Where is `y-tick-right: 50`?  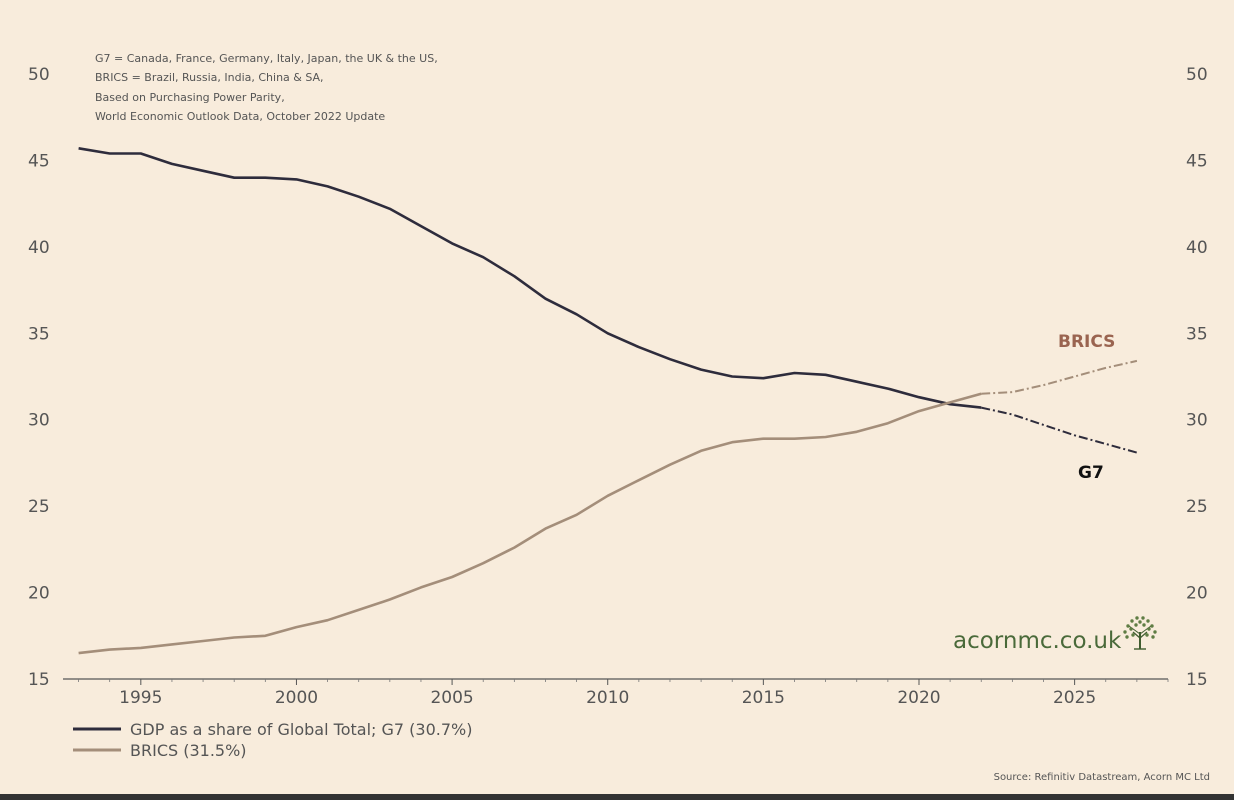 y-tick-right: 50 is located at coordinates (1197, 75).